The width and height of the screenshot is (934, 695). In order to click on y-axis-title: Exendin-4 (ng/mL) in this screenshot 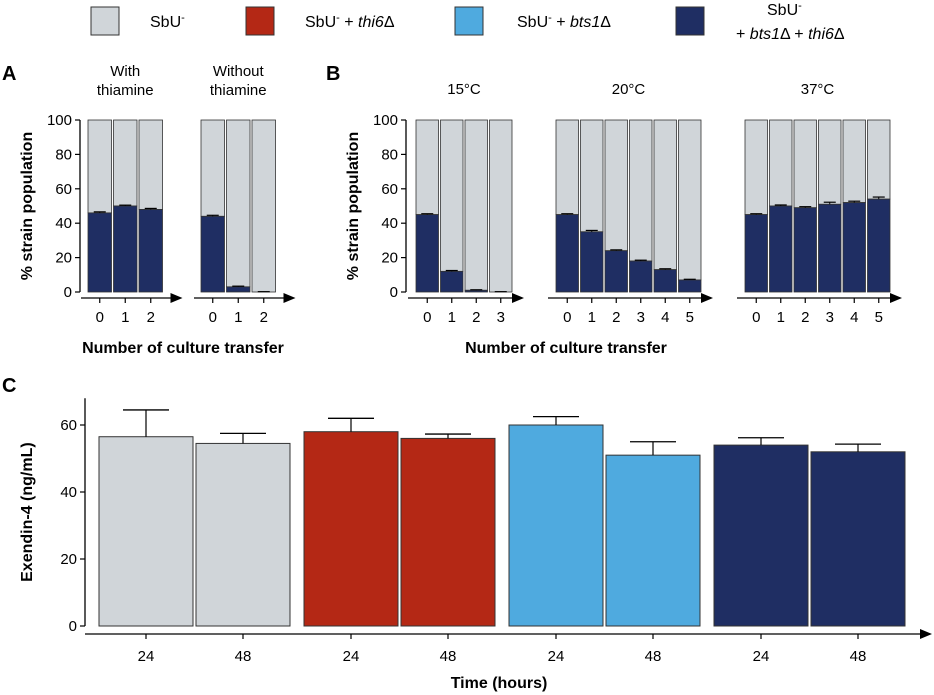, I will do `click(27, 512)`.